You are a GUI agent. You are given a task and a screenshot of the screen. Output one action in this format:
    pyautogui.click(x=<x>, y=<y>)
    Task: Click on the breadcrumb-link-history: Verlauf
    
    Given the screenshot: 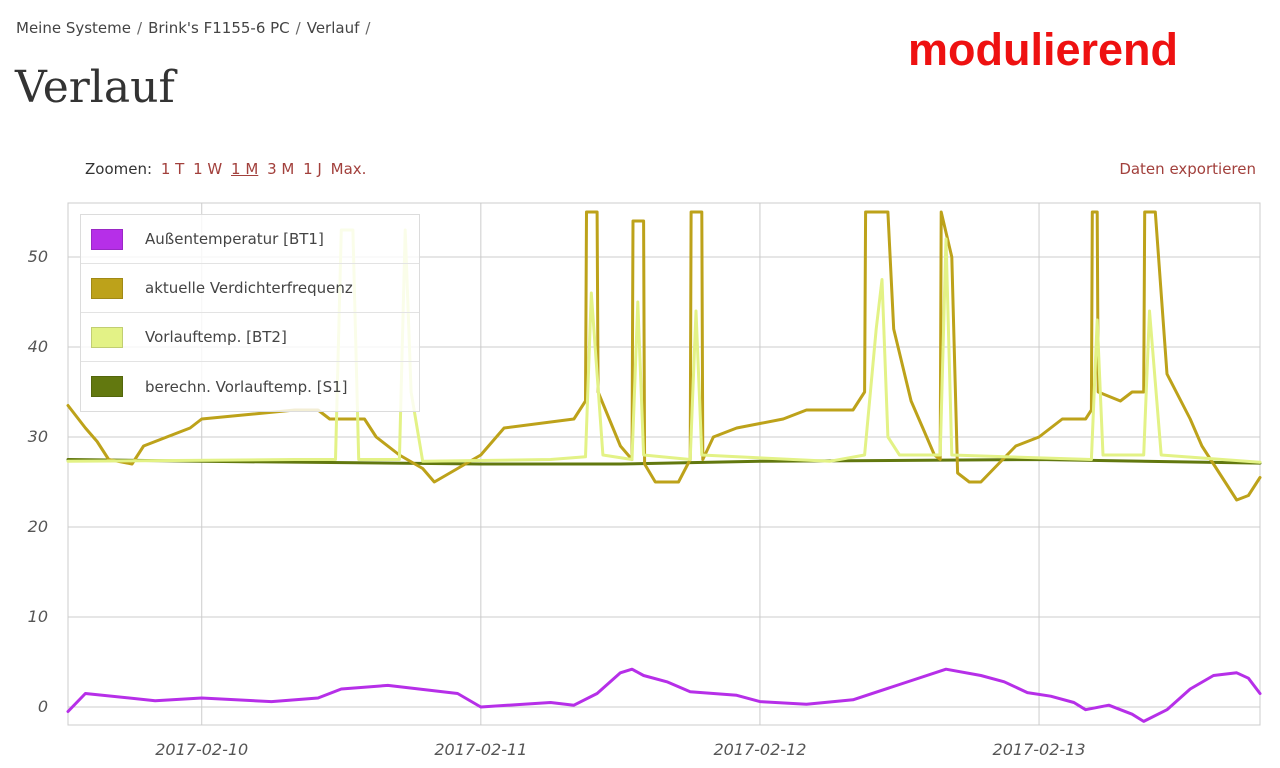 What is the action you would take?
    pyautogui.click(x=333, y=28)
    